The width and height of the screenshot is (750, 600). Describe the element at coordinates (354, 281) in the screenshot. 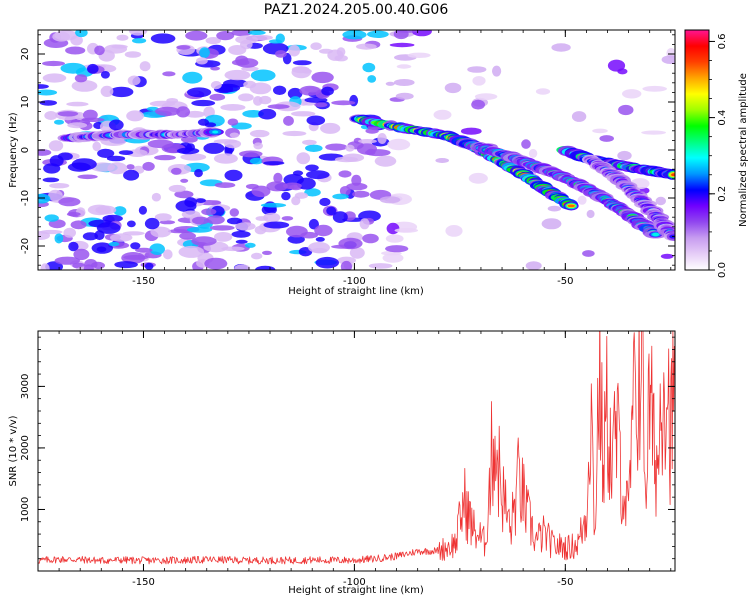

I see `x-tick-label: -100` at that location.